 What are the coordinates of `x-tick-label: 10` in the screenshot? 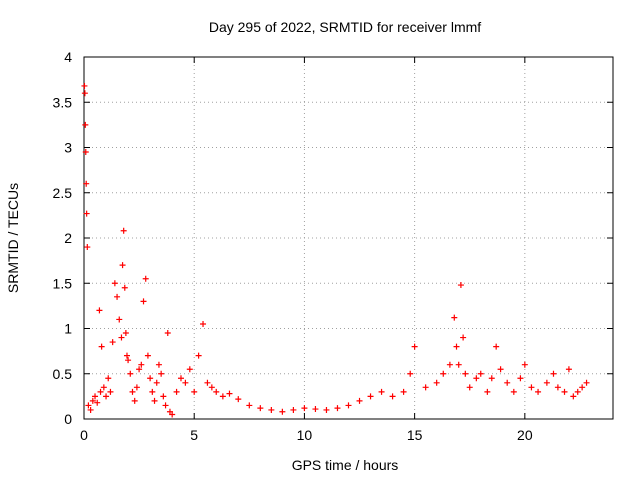 It's located at (305, 435).